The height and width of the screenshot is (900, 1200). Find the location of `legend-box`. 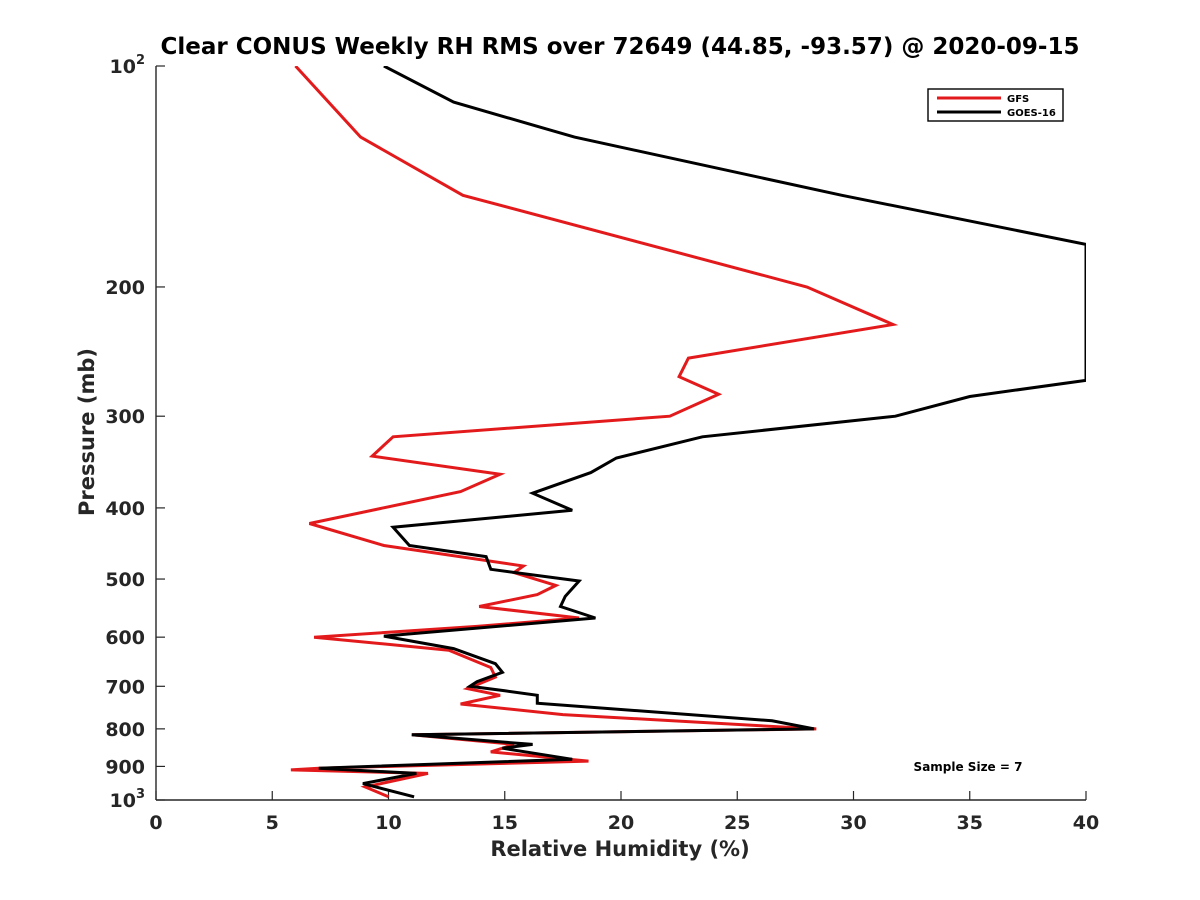

legend-box is located at coordinates (995, 105).